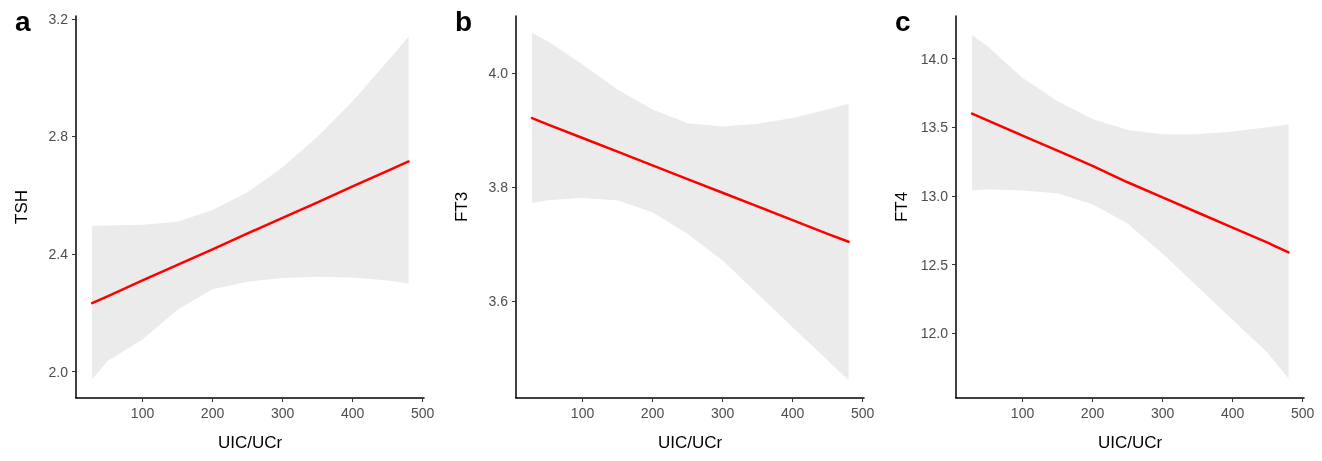 This screenshot has height=461, width=1322. Describe the element at coordinates (901, 207) in the screenshot. I see `y-axis-title: FT4` at that location.